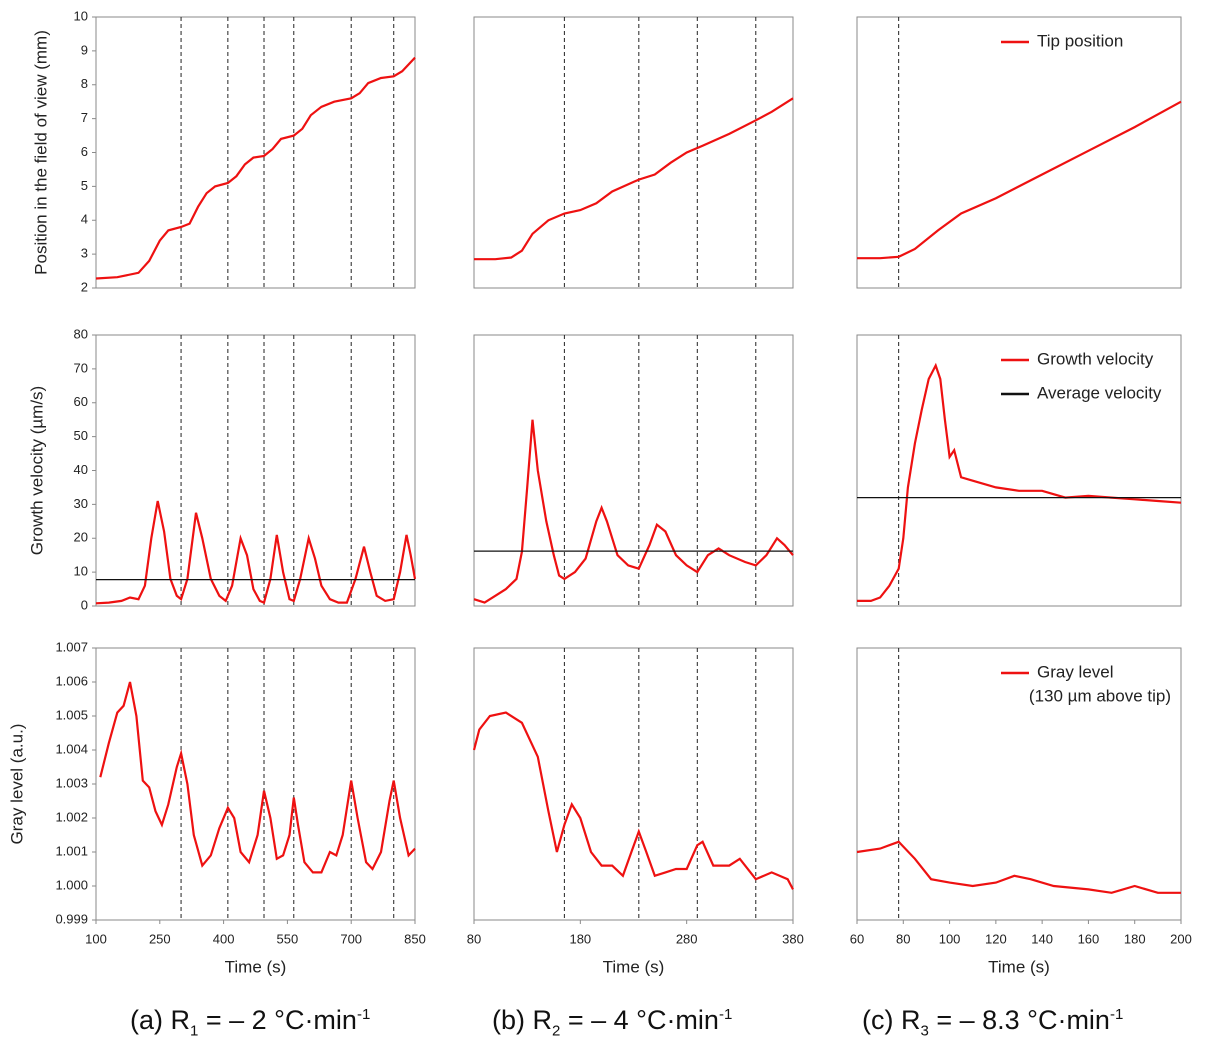 The height and width of the screenshot is (1048, 1207). I want to click on legend-label: Growth velocity, so click(1095, 358).